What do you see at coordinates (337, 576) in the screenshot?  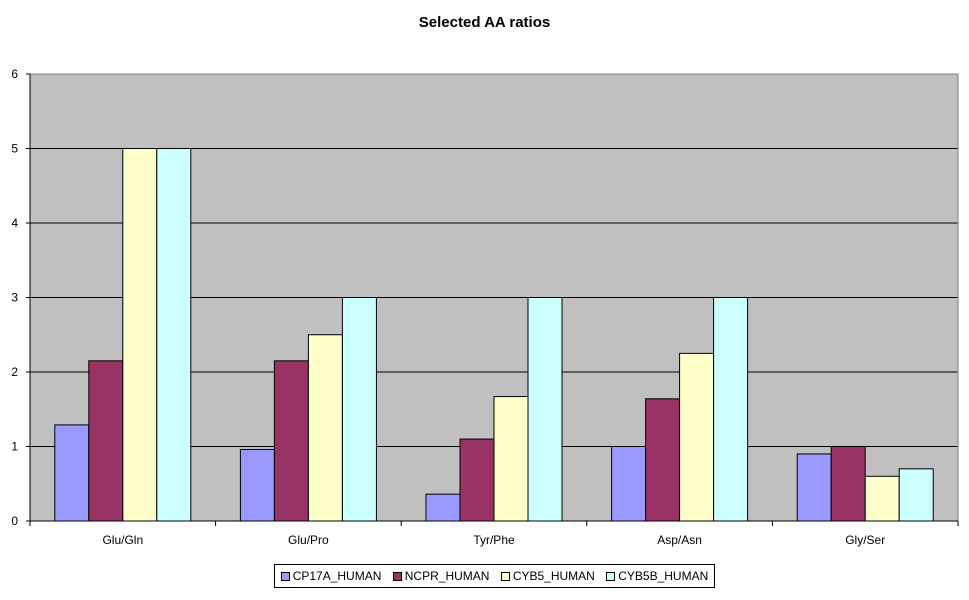 I see `legend-label-cp17a: CP17A_HUMAN` at bounding box center [337, 576].